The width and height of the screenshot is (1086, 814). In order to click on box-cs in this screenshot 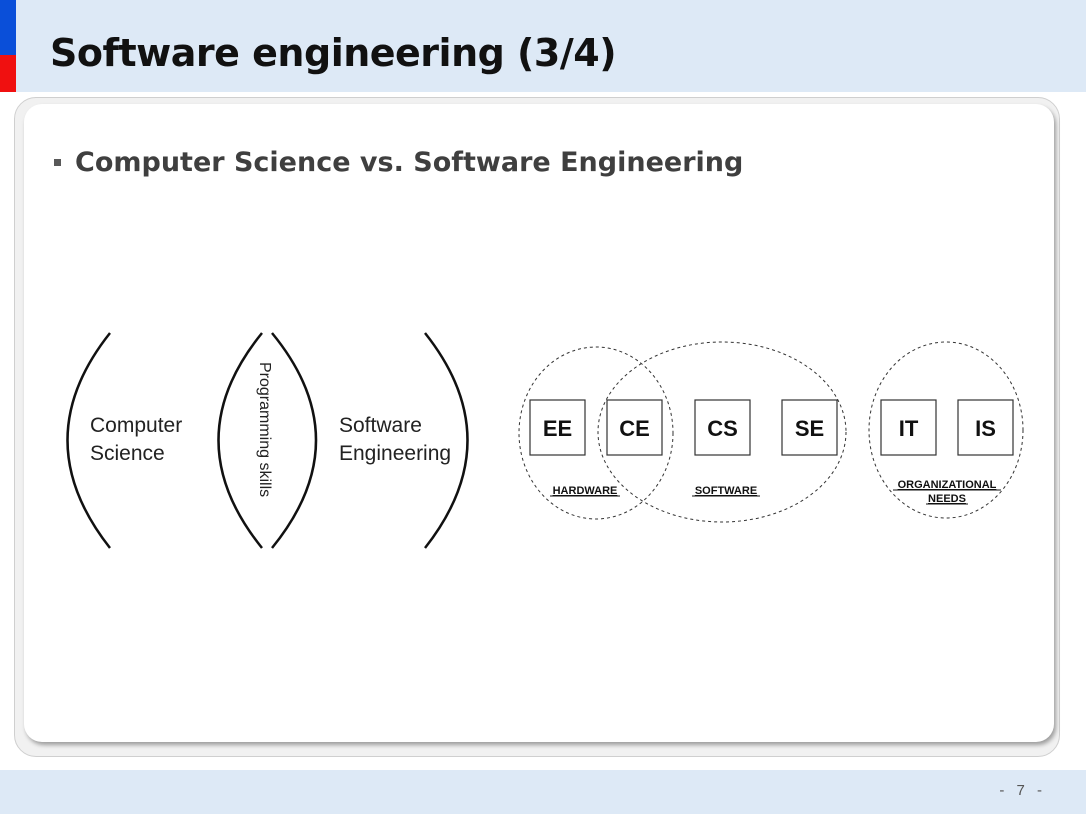, I will do `click(722, 427)`.